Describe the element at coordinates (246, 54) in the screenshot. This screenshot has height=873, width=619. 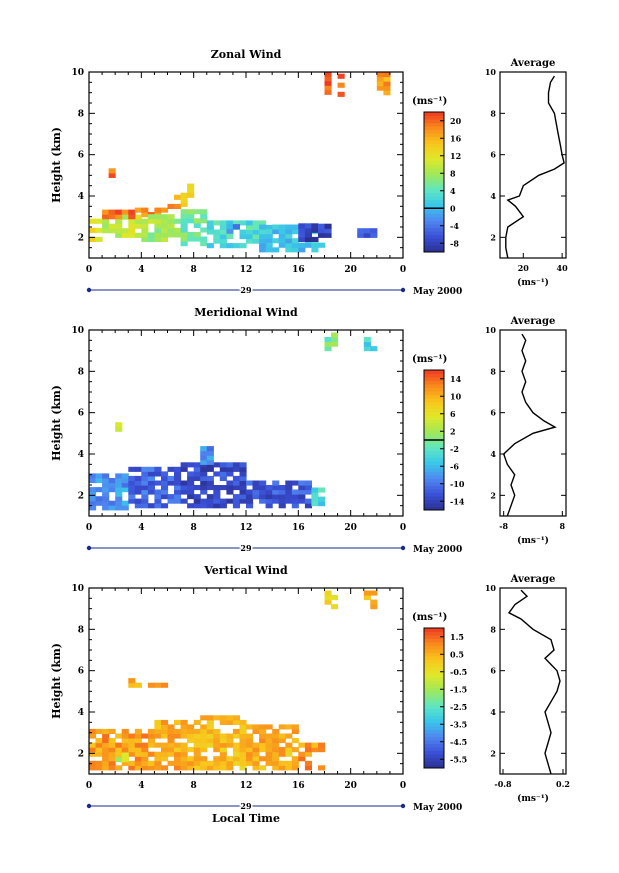
I see `panel-title: Zonal Wind` at that location.